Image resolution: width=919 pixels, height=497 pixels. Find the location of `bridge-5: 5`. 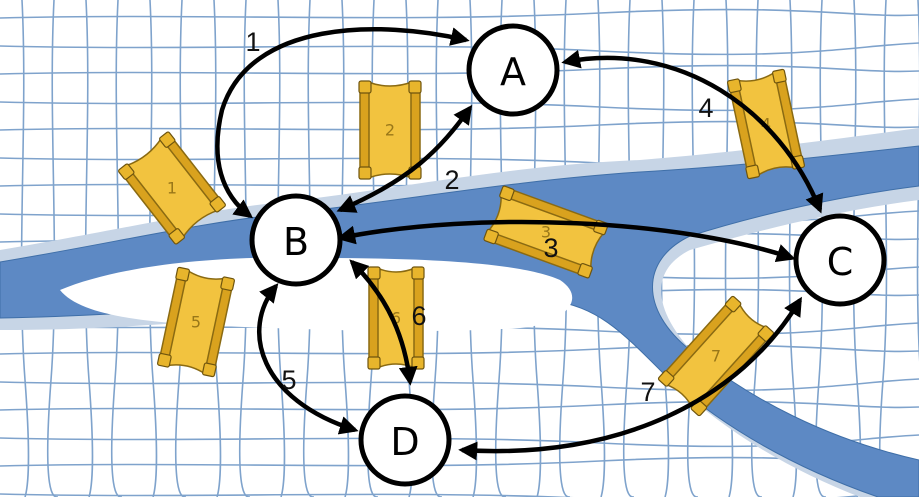

bridge-5: 5 is located at coordinates (196, 322).